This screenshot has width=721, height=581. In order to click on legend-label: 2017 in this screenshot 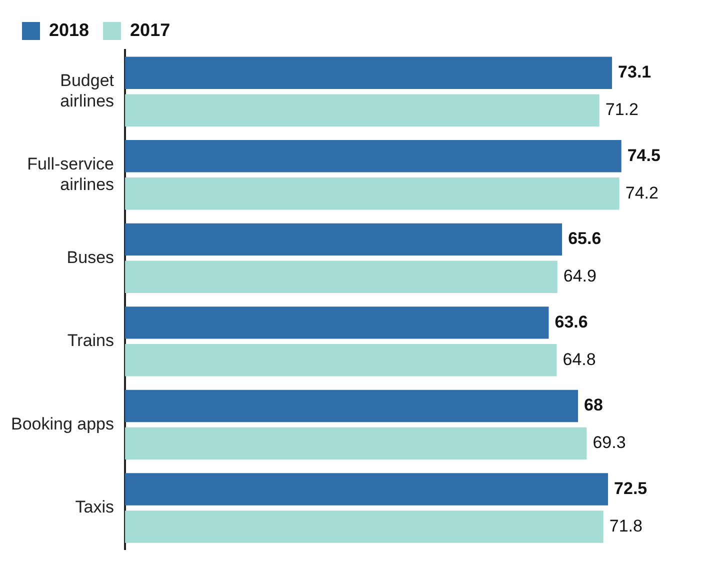, I will do `click(150, 30)`.